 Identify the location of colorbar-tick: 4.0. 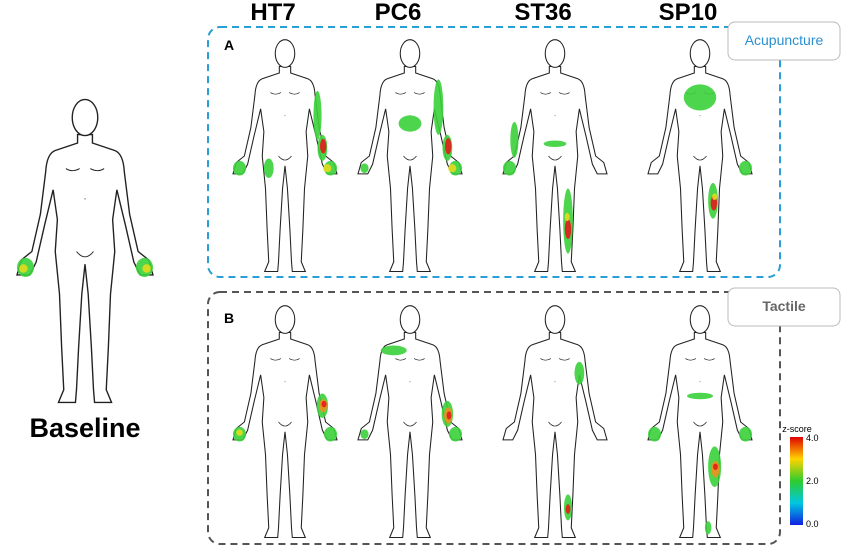
(812, 438).